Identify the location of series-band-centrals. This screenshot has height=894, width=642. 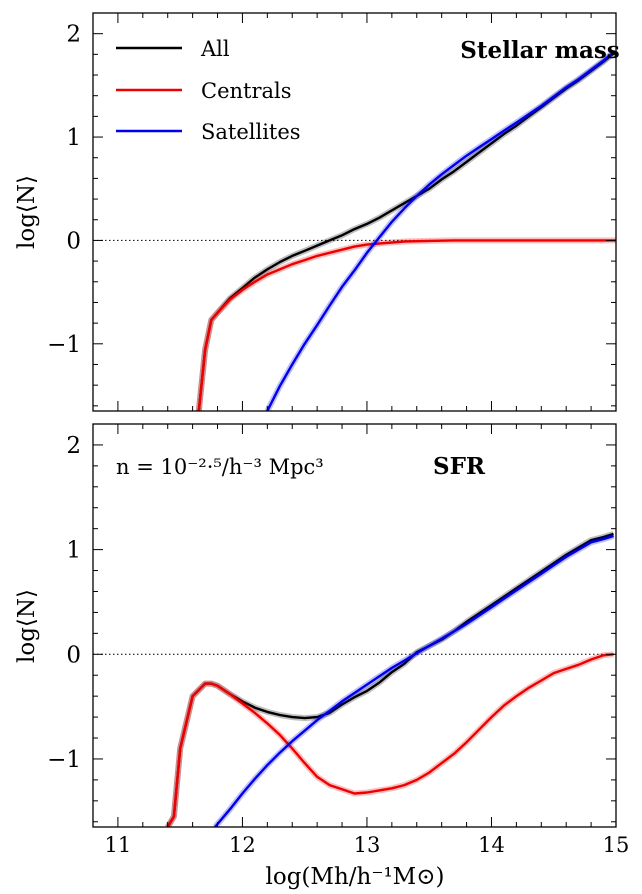
(405, 324).